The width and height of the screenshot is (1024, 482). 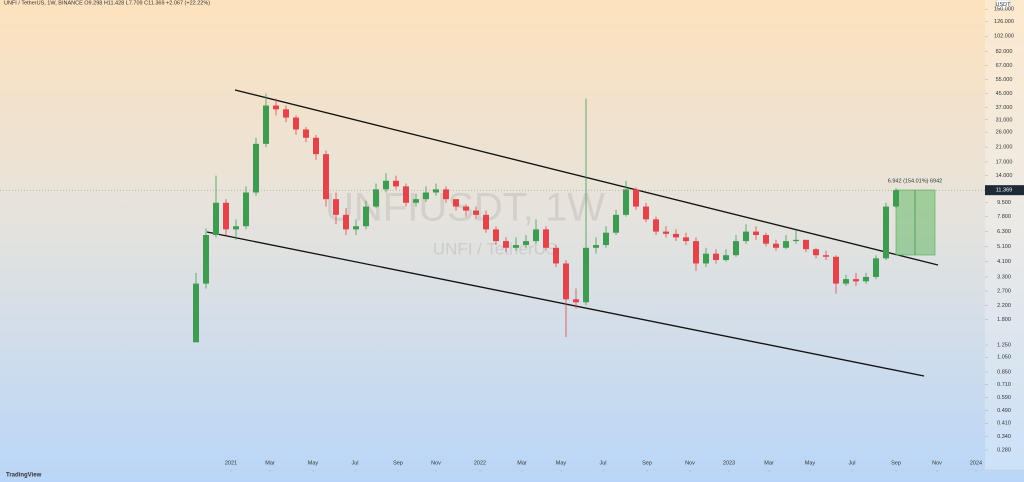 I want to click on y-tick-label: 0.280, so click(x=1004, y=450).